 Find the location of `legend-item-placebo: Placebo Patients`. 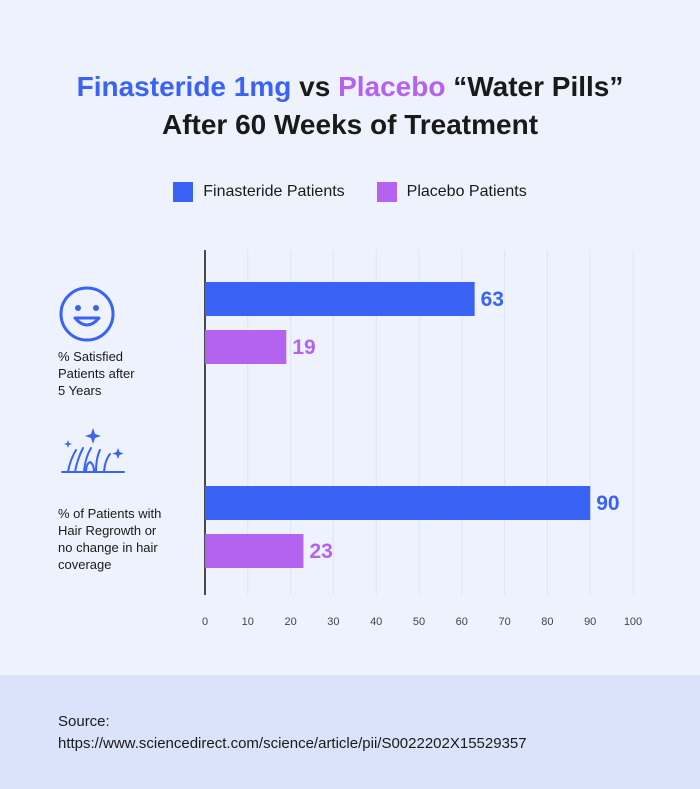

legend-item-placebo: Placebo Patients is located at coordinates (451, 192).